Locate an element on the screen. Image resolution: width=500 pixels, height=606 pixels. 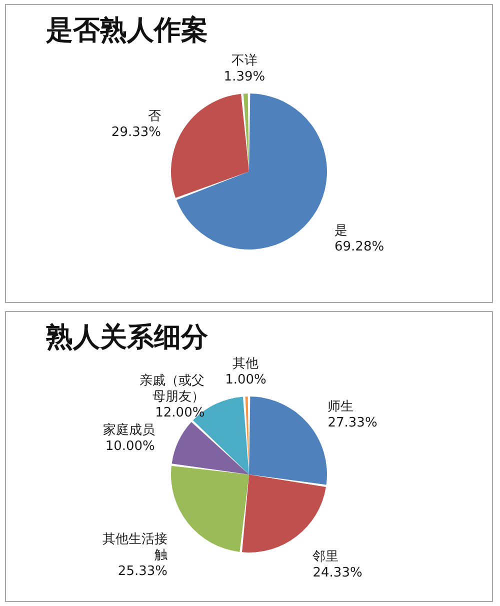
data-label: 10.00% is located at coordinates (130, 446).